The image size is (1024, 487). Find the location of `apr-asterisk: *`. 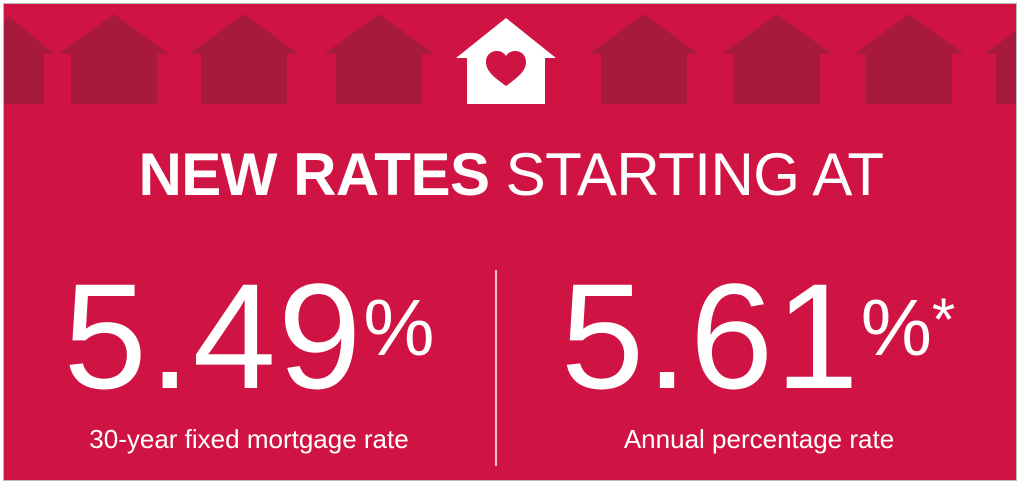

apr-asterisk: * is located at coordinates (944, 319).